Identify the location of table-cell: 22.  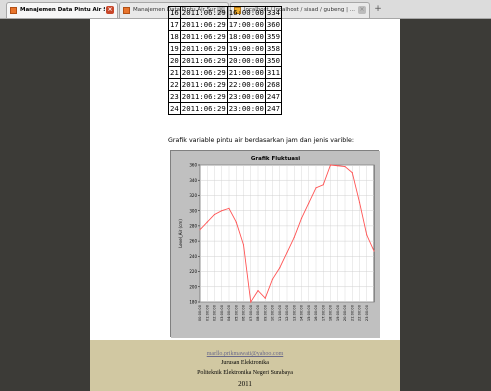
(174, 84).